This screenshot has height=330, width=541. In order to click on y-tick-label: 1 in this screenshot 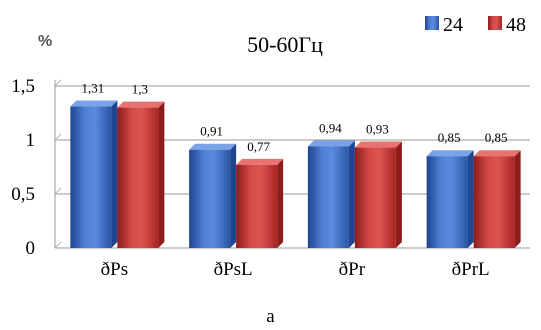, I will do `click(31, 140)`.